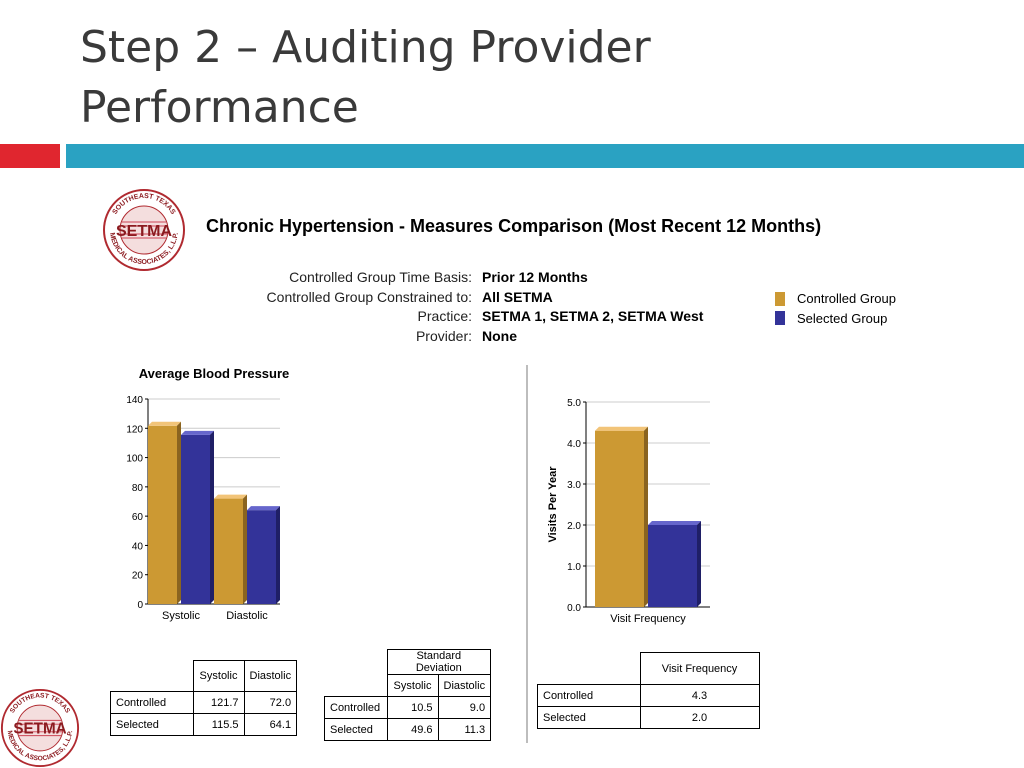  I want to click on table-row: Selected 115.5 64.1, so click(204, 724).